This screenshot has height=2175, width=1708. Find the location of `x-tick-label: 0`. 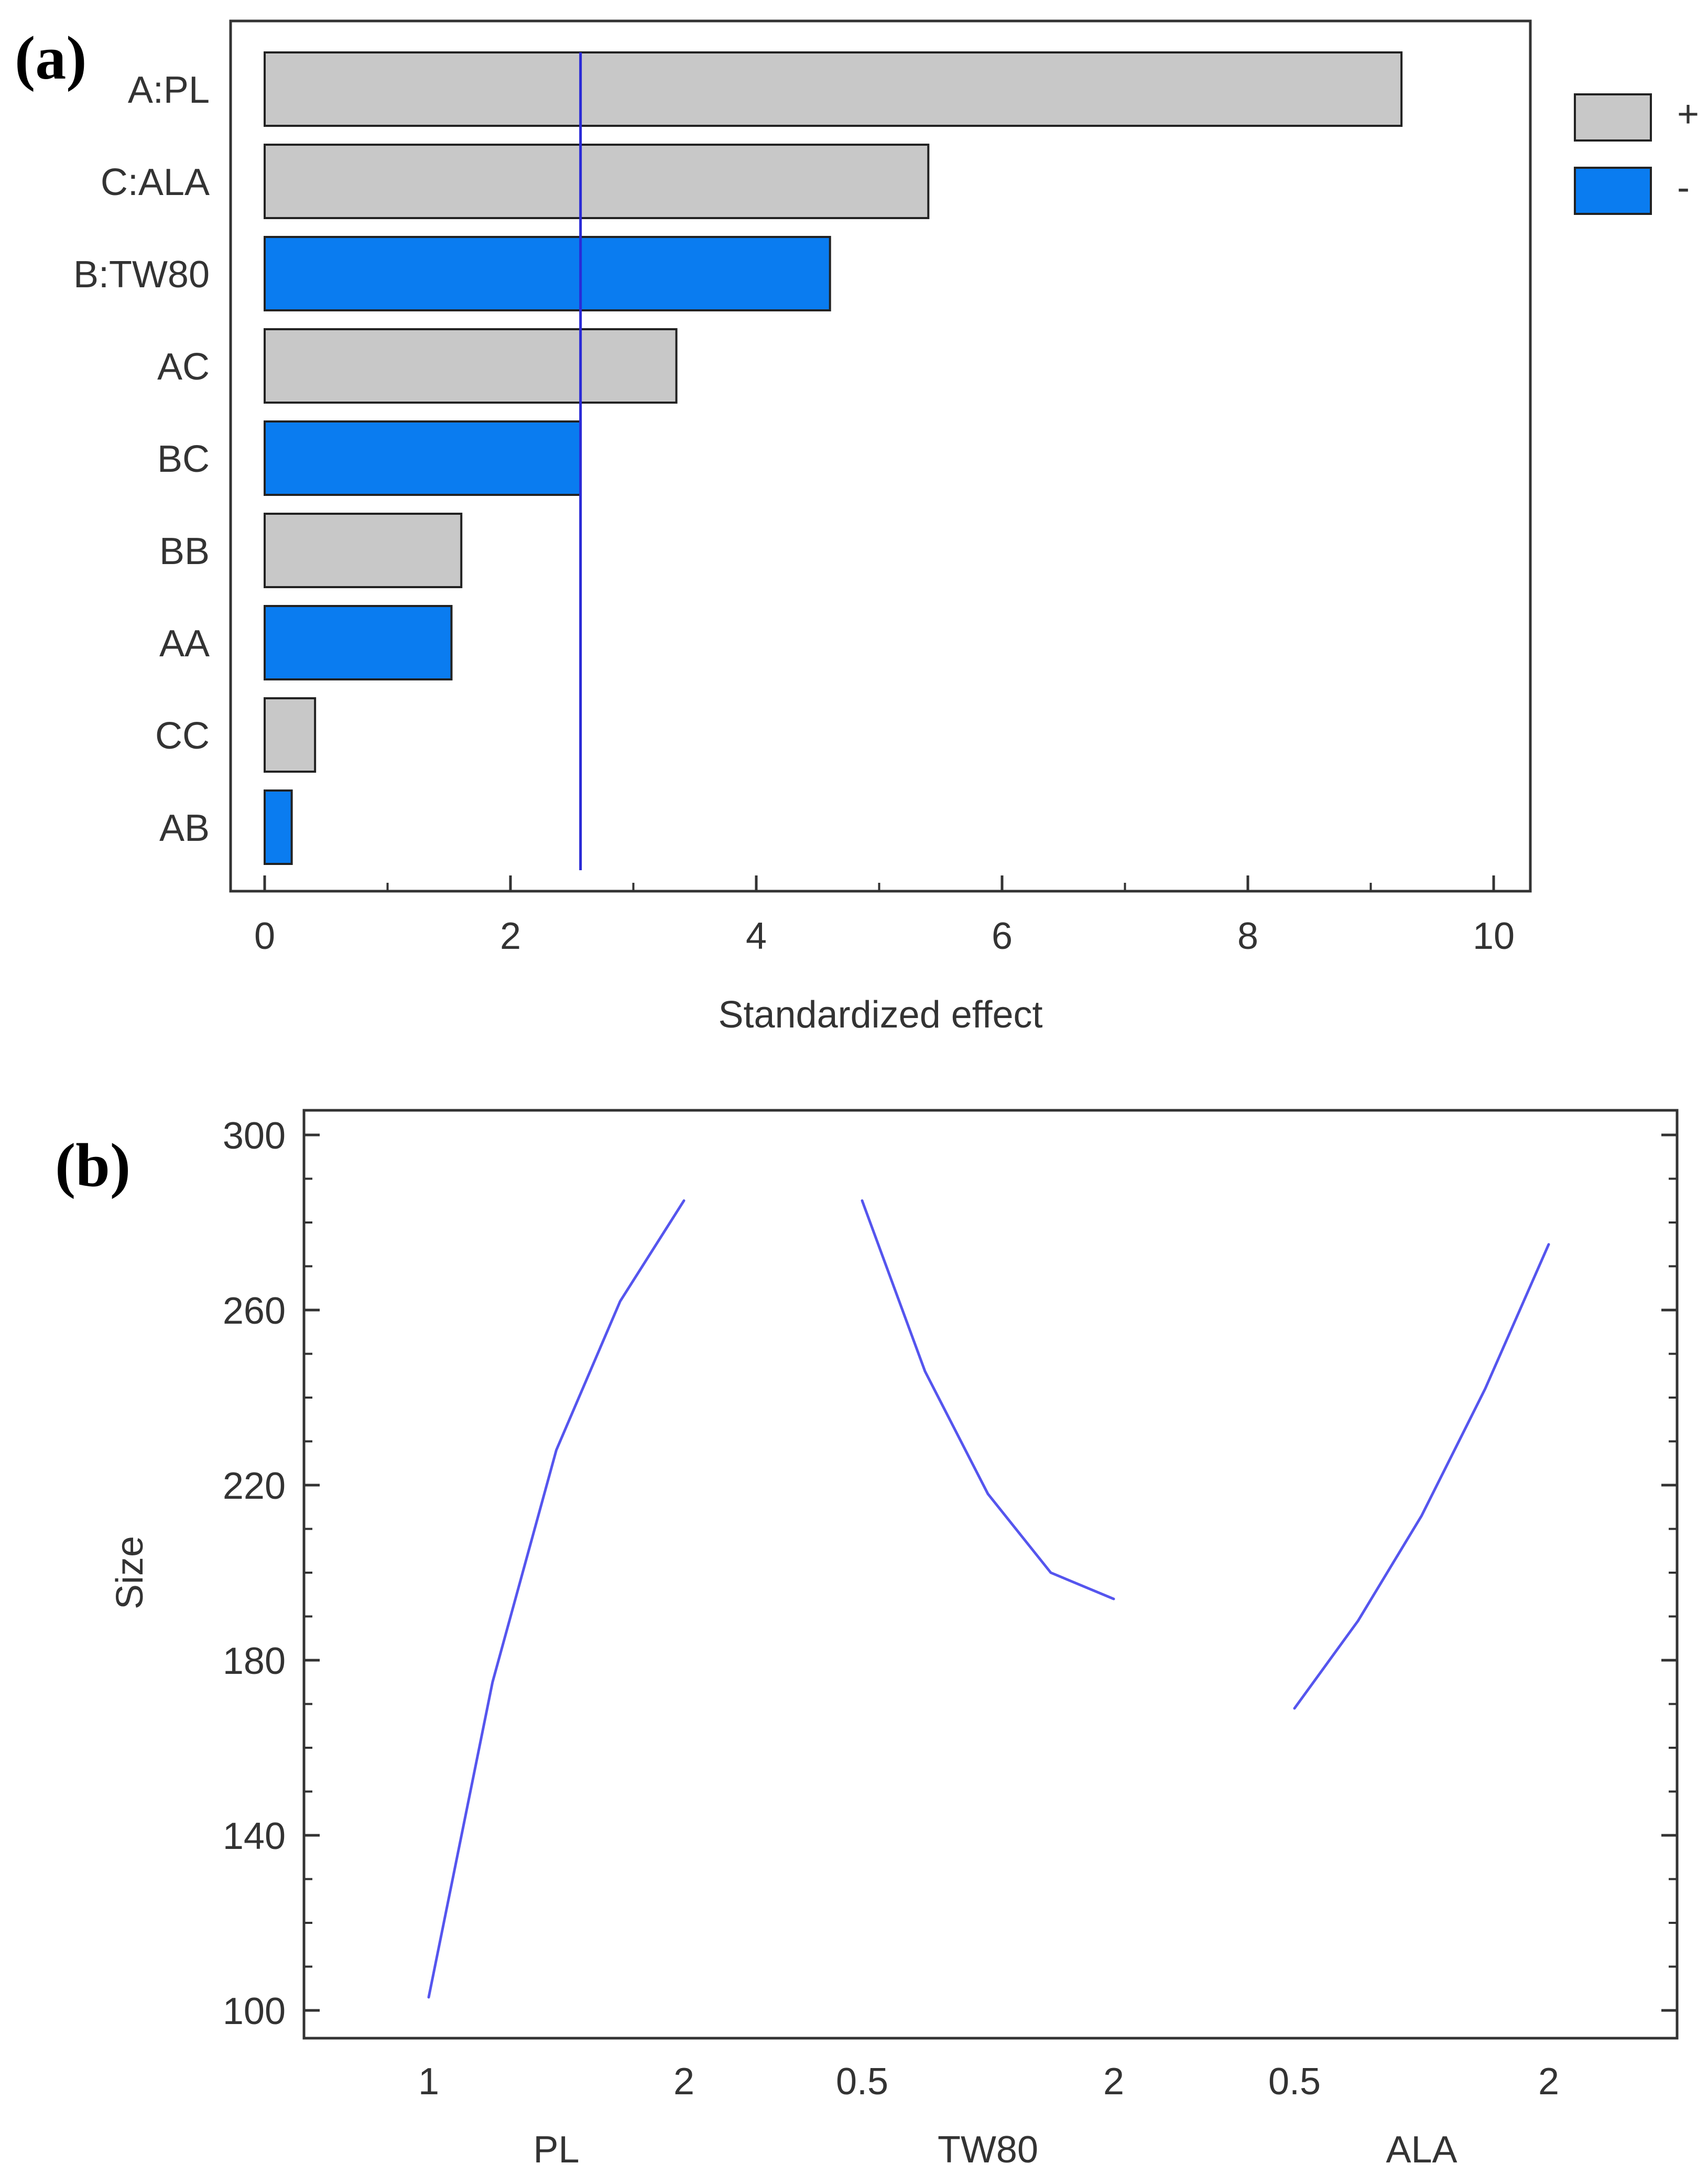

x-tick-label: 0 is located at coordinates (264, 936).